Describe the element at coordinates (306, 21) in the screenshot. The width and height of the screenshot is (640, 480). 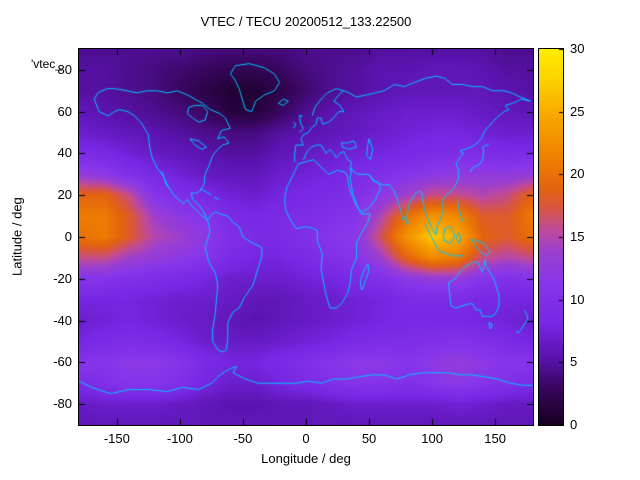
I see `chart-title: VTEC / TECU 20200512_133.22500` at that location.